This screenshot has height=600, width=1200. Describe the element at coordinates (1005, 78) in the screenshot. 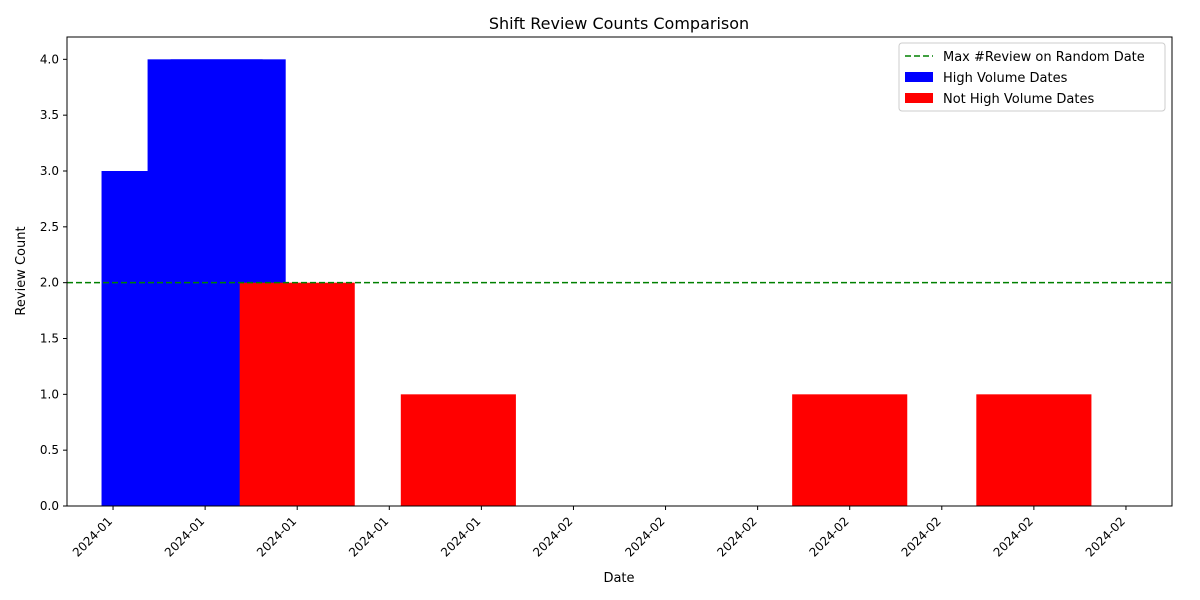

I see `legend-label: High Volume Dates` at that location.